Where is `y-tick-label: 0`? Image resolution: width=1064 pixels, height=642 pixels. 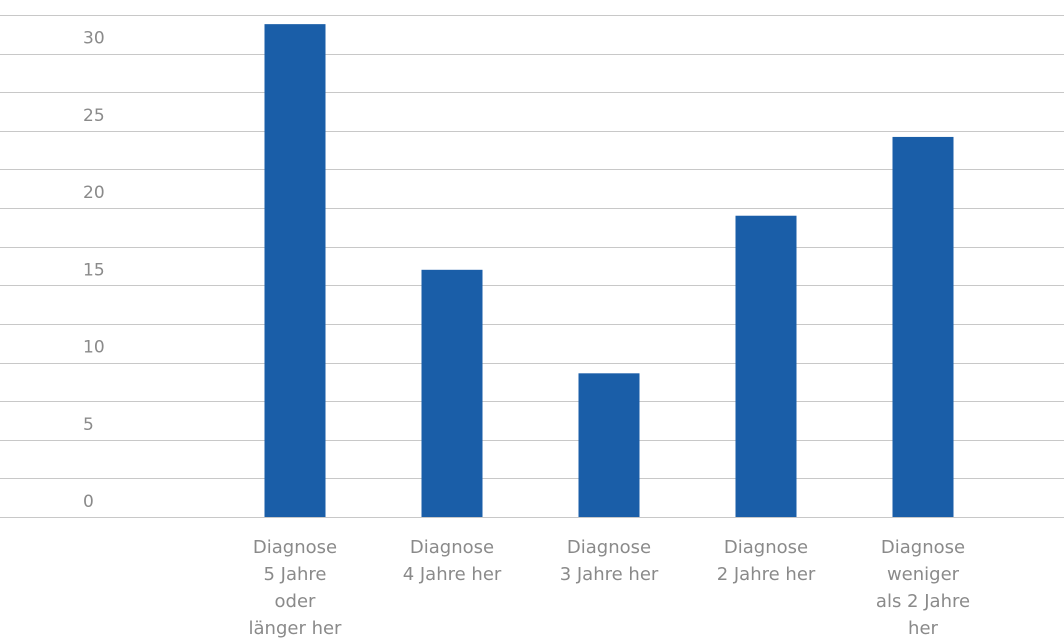
y-tick-label: 0 is located at coordinates (88, 502).